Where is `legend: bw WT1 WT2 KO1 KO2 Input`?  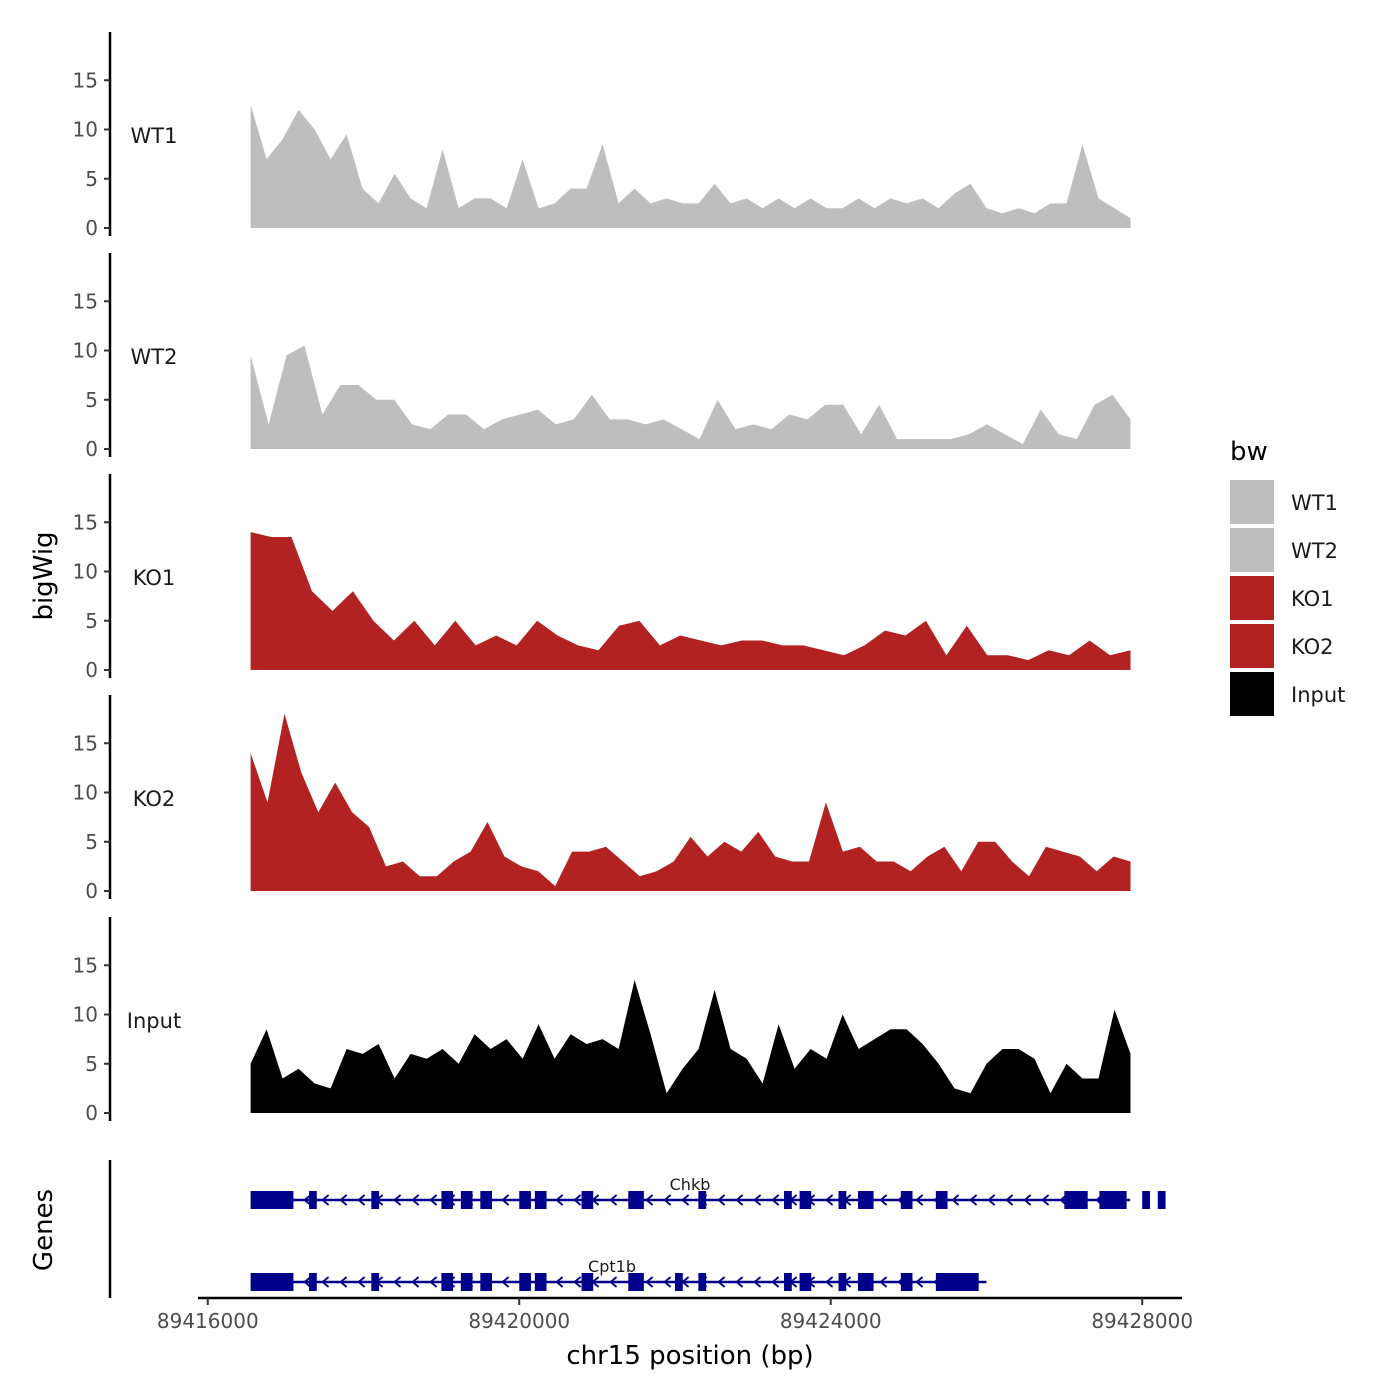 legend: bw WT1 WT2 KO1 KO2 Input is located at coordinates (1287, 576).